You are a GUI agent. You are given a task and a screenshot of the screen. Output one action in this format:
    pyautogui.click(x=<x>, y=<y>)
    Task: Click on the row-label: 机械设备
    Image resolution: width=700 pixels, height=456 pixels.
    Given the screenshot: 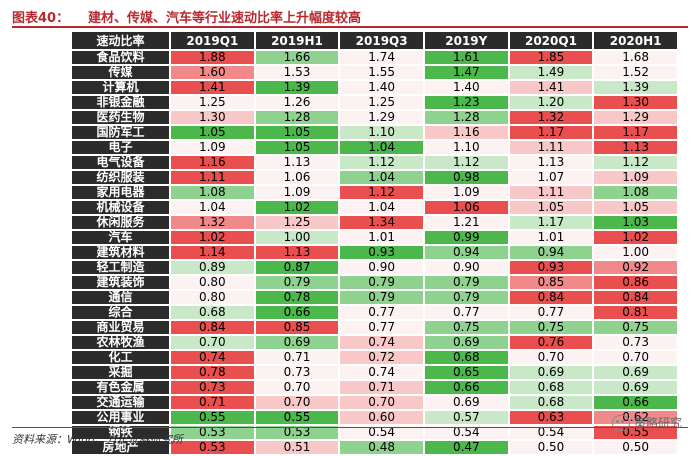 What is the action you would take?
    pyautogui.click(x=120, y=207)
    